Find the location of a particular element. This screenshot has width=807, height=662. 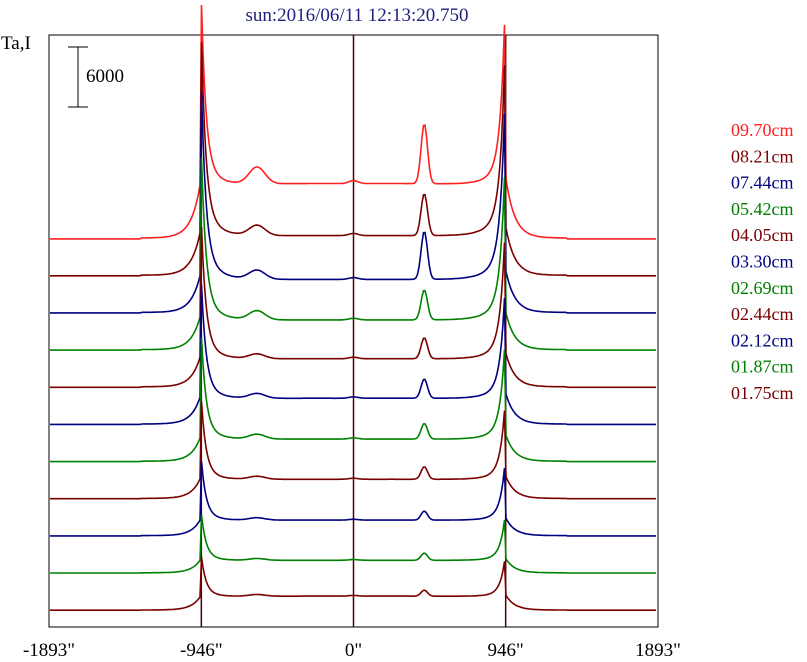

legend-item: 02.69cm is located at coordinates (762, 288).